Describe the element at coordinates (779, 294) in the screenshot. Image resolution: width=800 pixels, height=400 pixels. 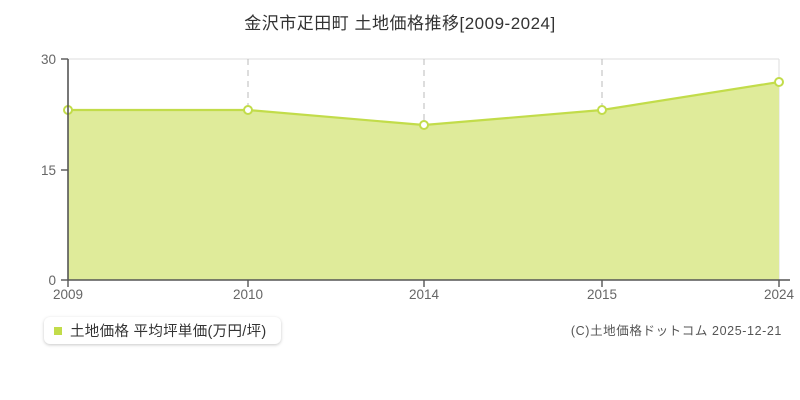
I see `x-tick-label-2024: 2024` at that location.